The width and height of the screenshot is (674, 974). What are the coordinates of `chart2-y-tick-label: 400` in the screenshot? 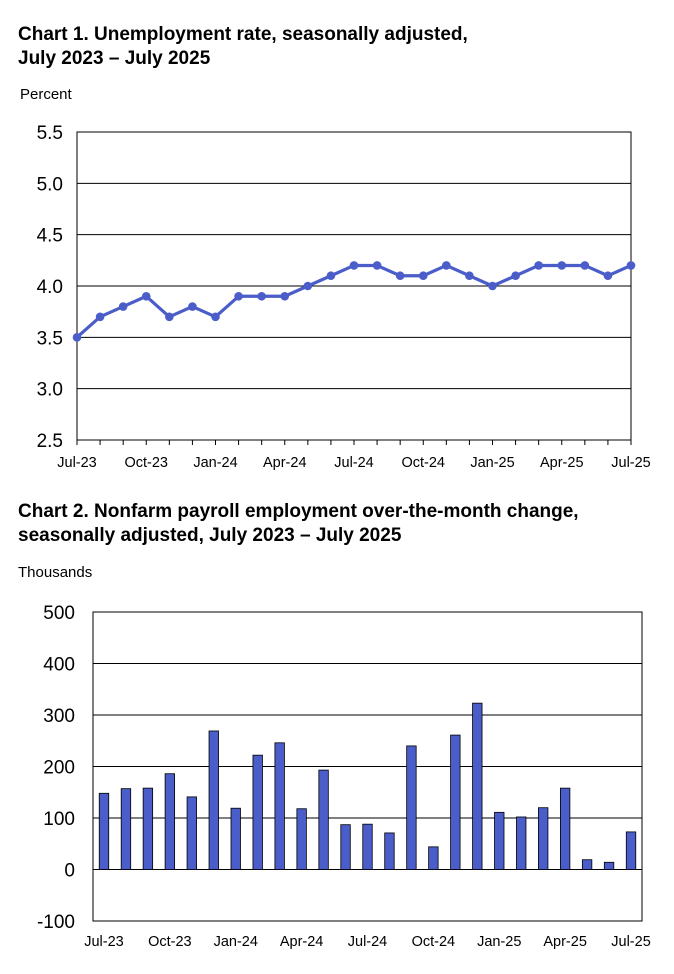 It's located at (59, 665).